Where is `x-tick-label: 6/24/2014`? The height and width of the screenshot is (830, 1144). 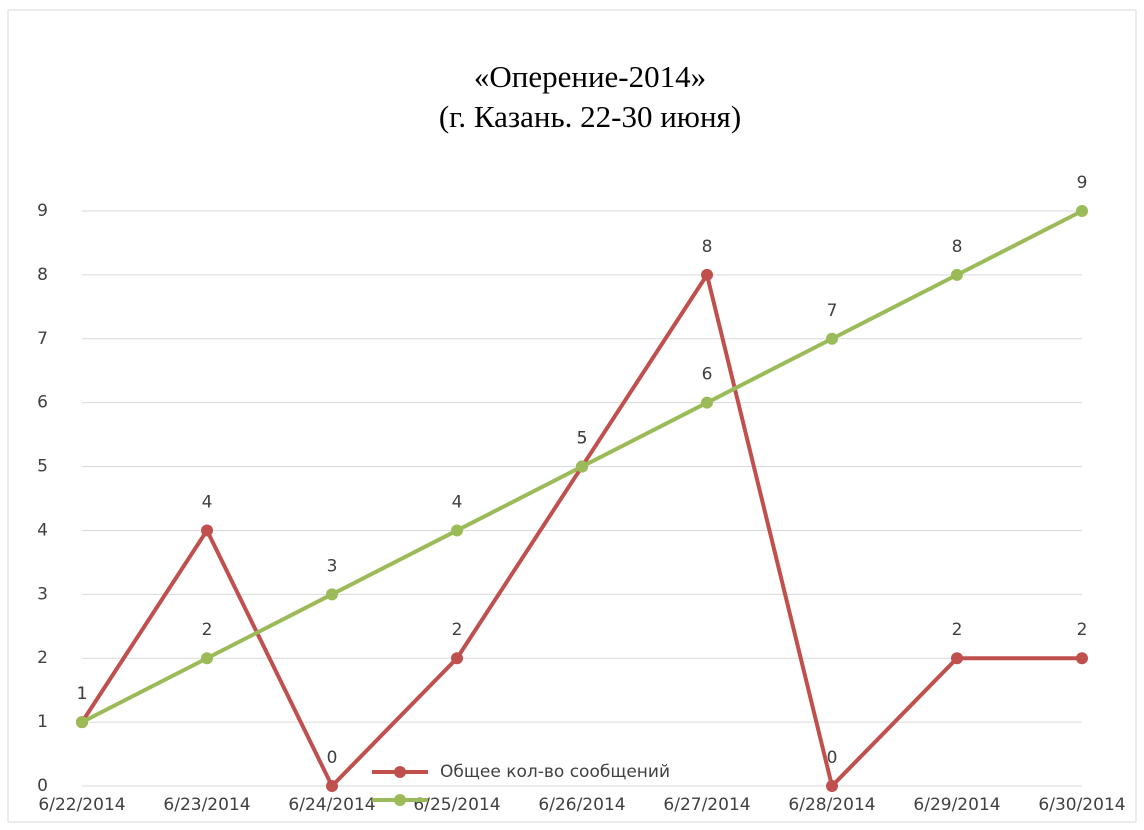
x-tick-label: 6/24/2014 is located at coordinates (331, 805).